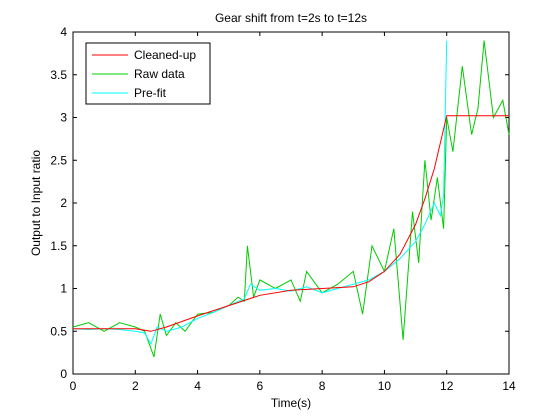  What do you see at coordinates (63, 32) in the screenshot?
I see `y-tick-label: 4` at bounding box center [63, 32].